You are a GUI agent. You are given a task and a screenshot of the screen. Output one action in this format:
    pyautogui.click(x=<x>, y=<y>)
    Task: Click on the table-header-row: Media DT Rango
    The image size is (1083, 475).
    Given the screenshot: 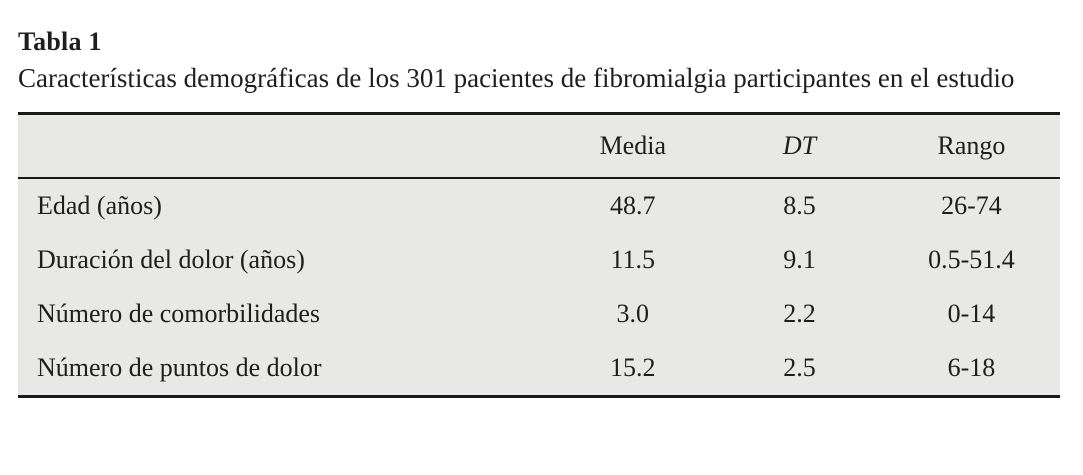 What is the action you would take?
    pyautogui.click(x=539, y=146)
    